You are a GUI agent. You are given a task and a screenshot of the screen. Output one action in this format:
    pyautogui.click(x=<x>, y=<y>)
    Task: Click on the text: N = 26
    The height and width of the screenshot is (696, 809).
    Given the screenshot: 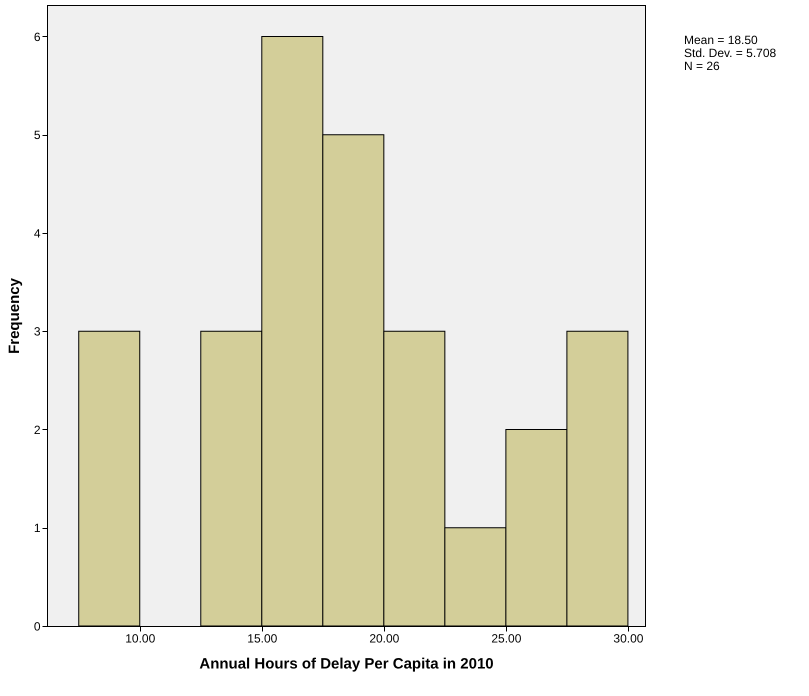 What is the action you would take?
    pyautogui.click(x=702, y=66)
    